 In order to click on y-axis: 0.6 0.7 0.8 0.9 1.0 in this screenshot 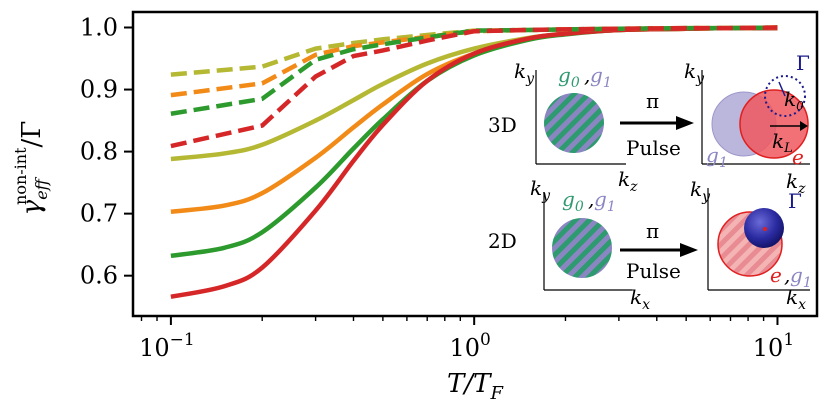, I will do `click(106, 152)`.